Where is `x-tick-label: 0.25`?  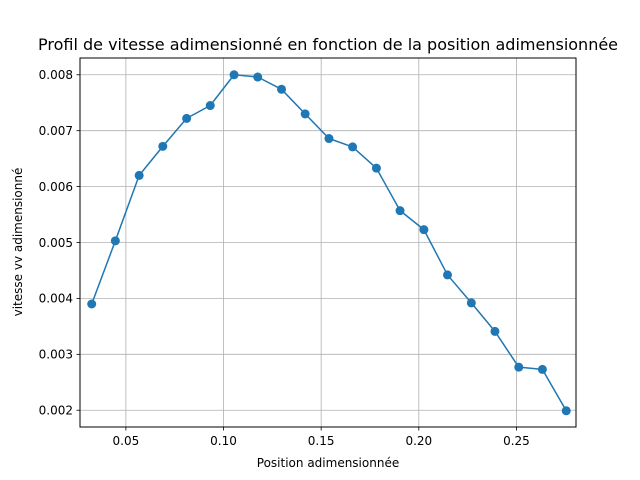
x-tick-label: 0.25 is located at coordinates (516, 441).